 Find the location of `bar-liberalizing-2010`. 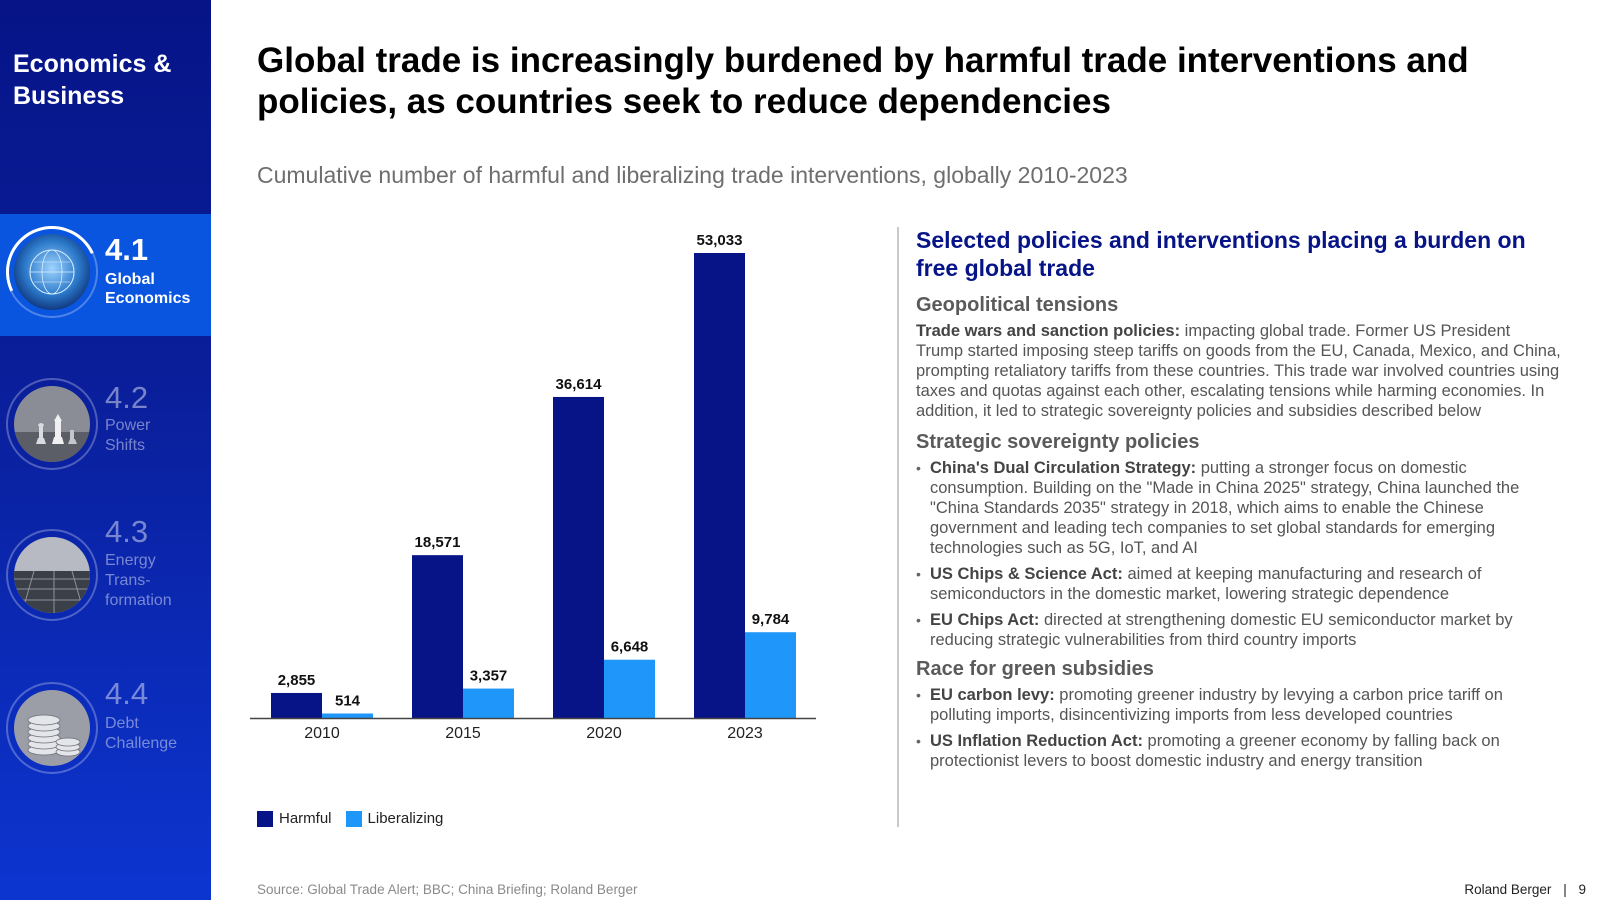

bar-liberalizing-2010 is located at coordinates (347, 715).